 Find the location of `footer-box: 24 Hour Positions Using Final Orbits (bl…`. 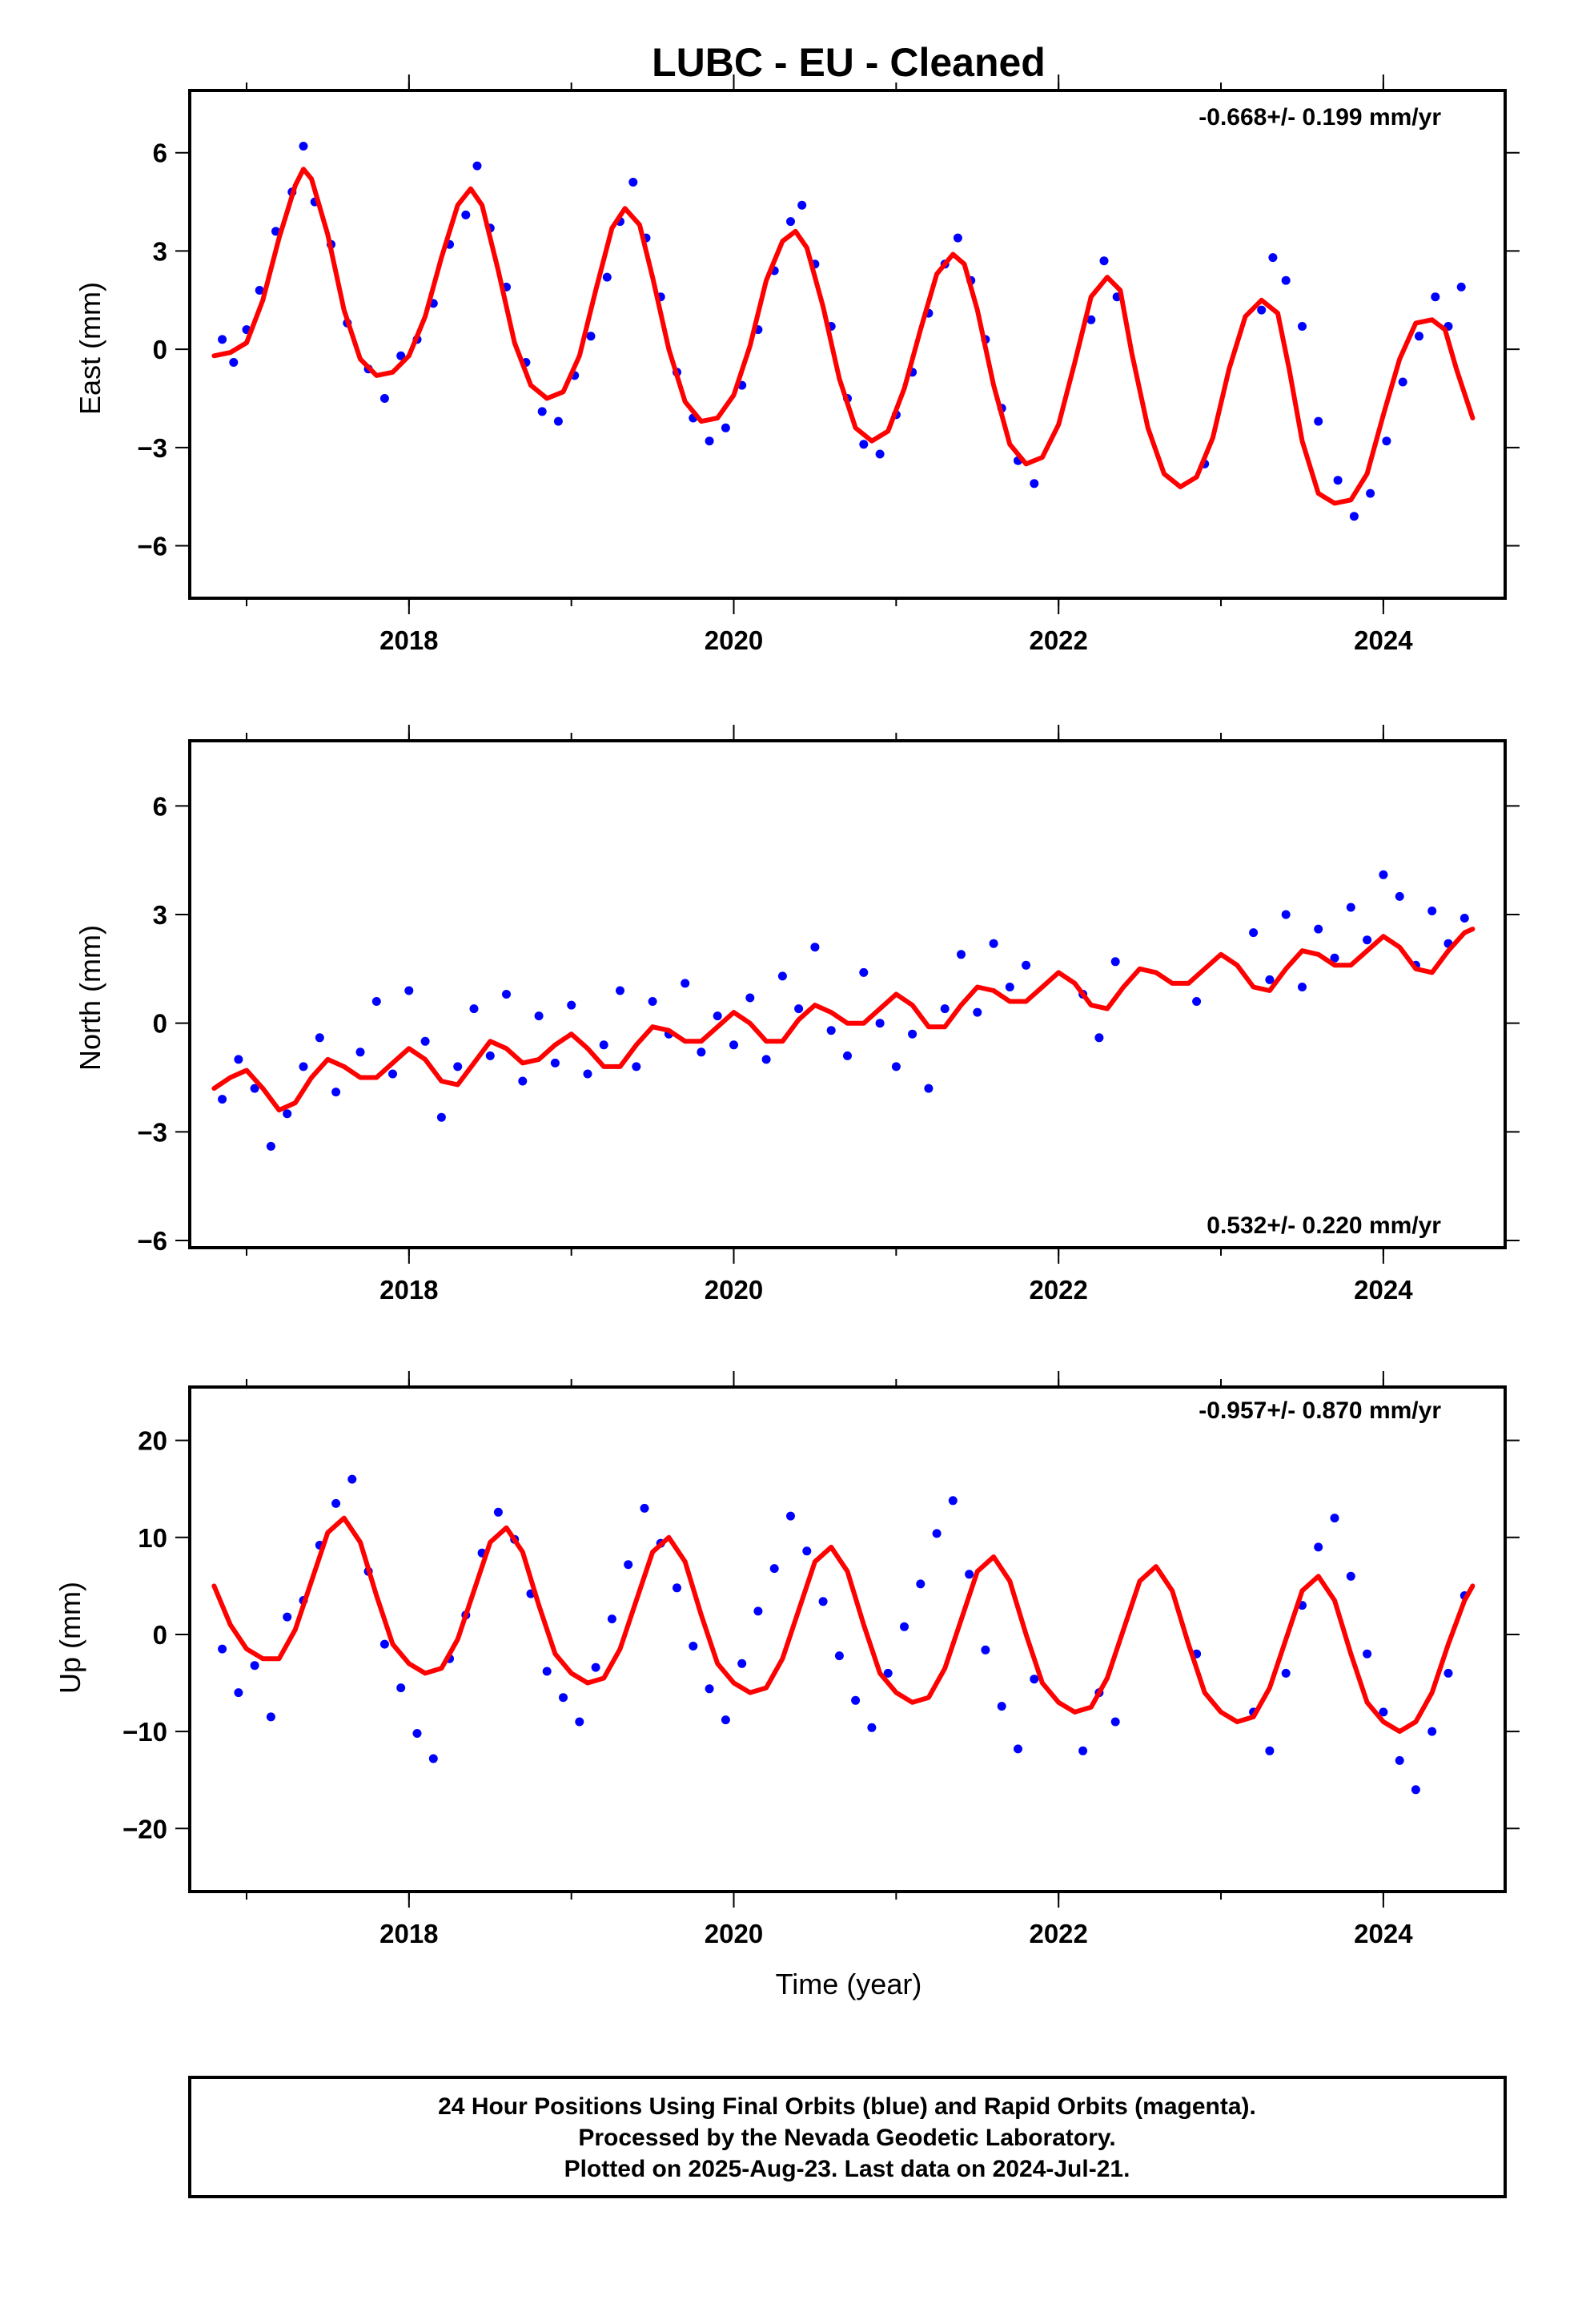

footer-box: 24 Hour Positions Using Final Orbits (bl… is located at coordinates (847, 2137).